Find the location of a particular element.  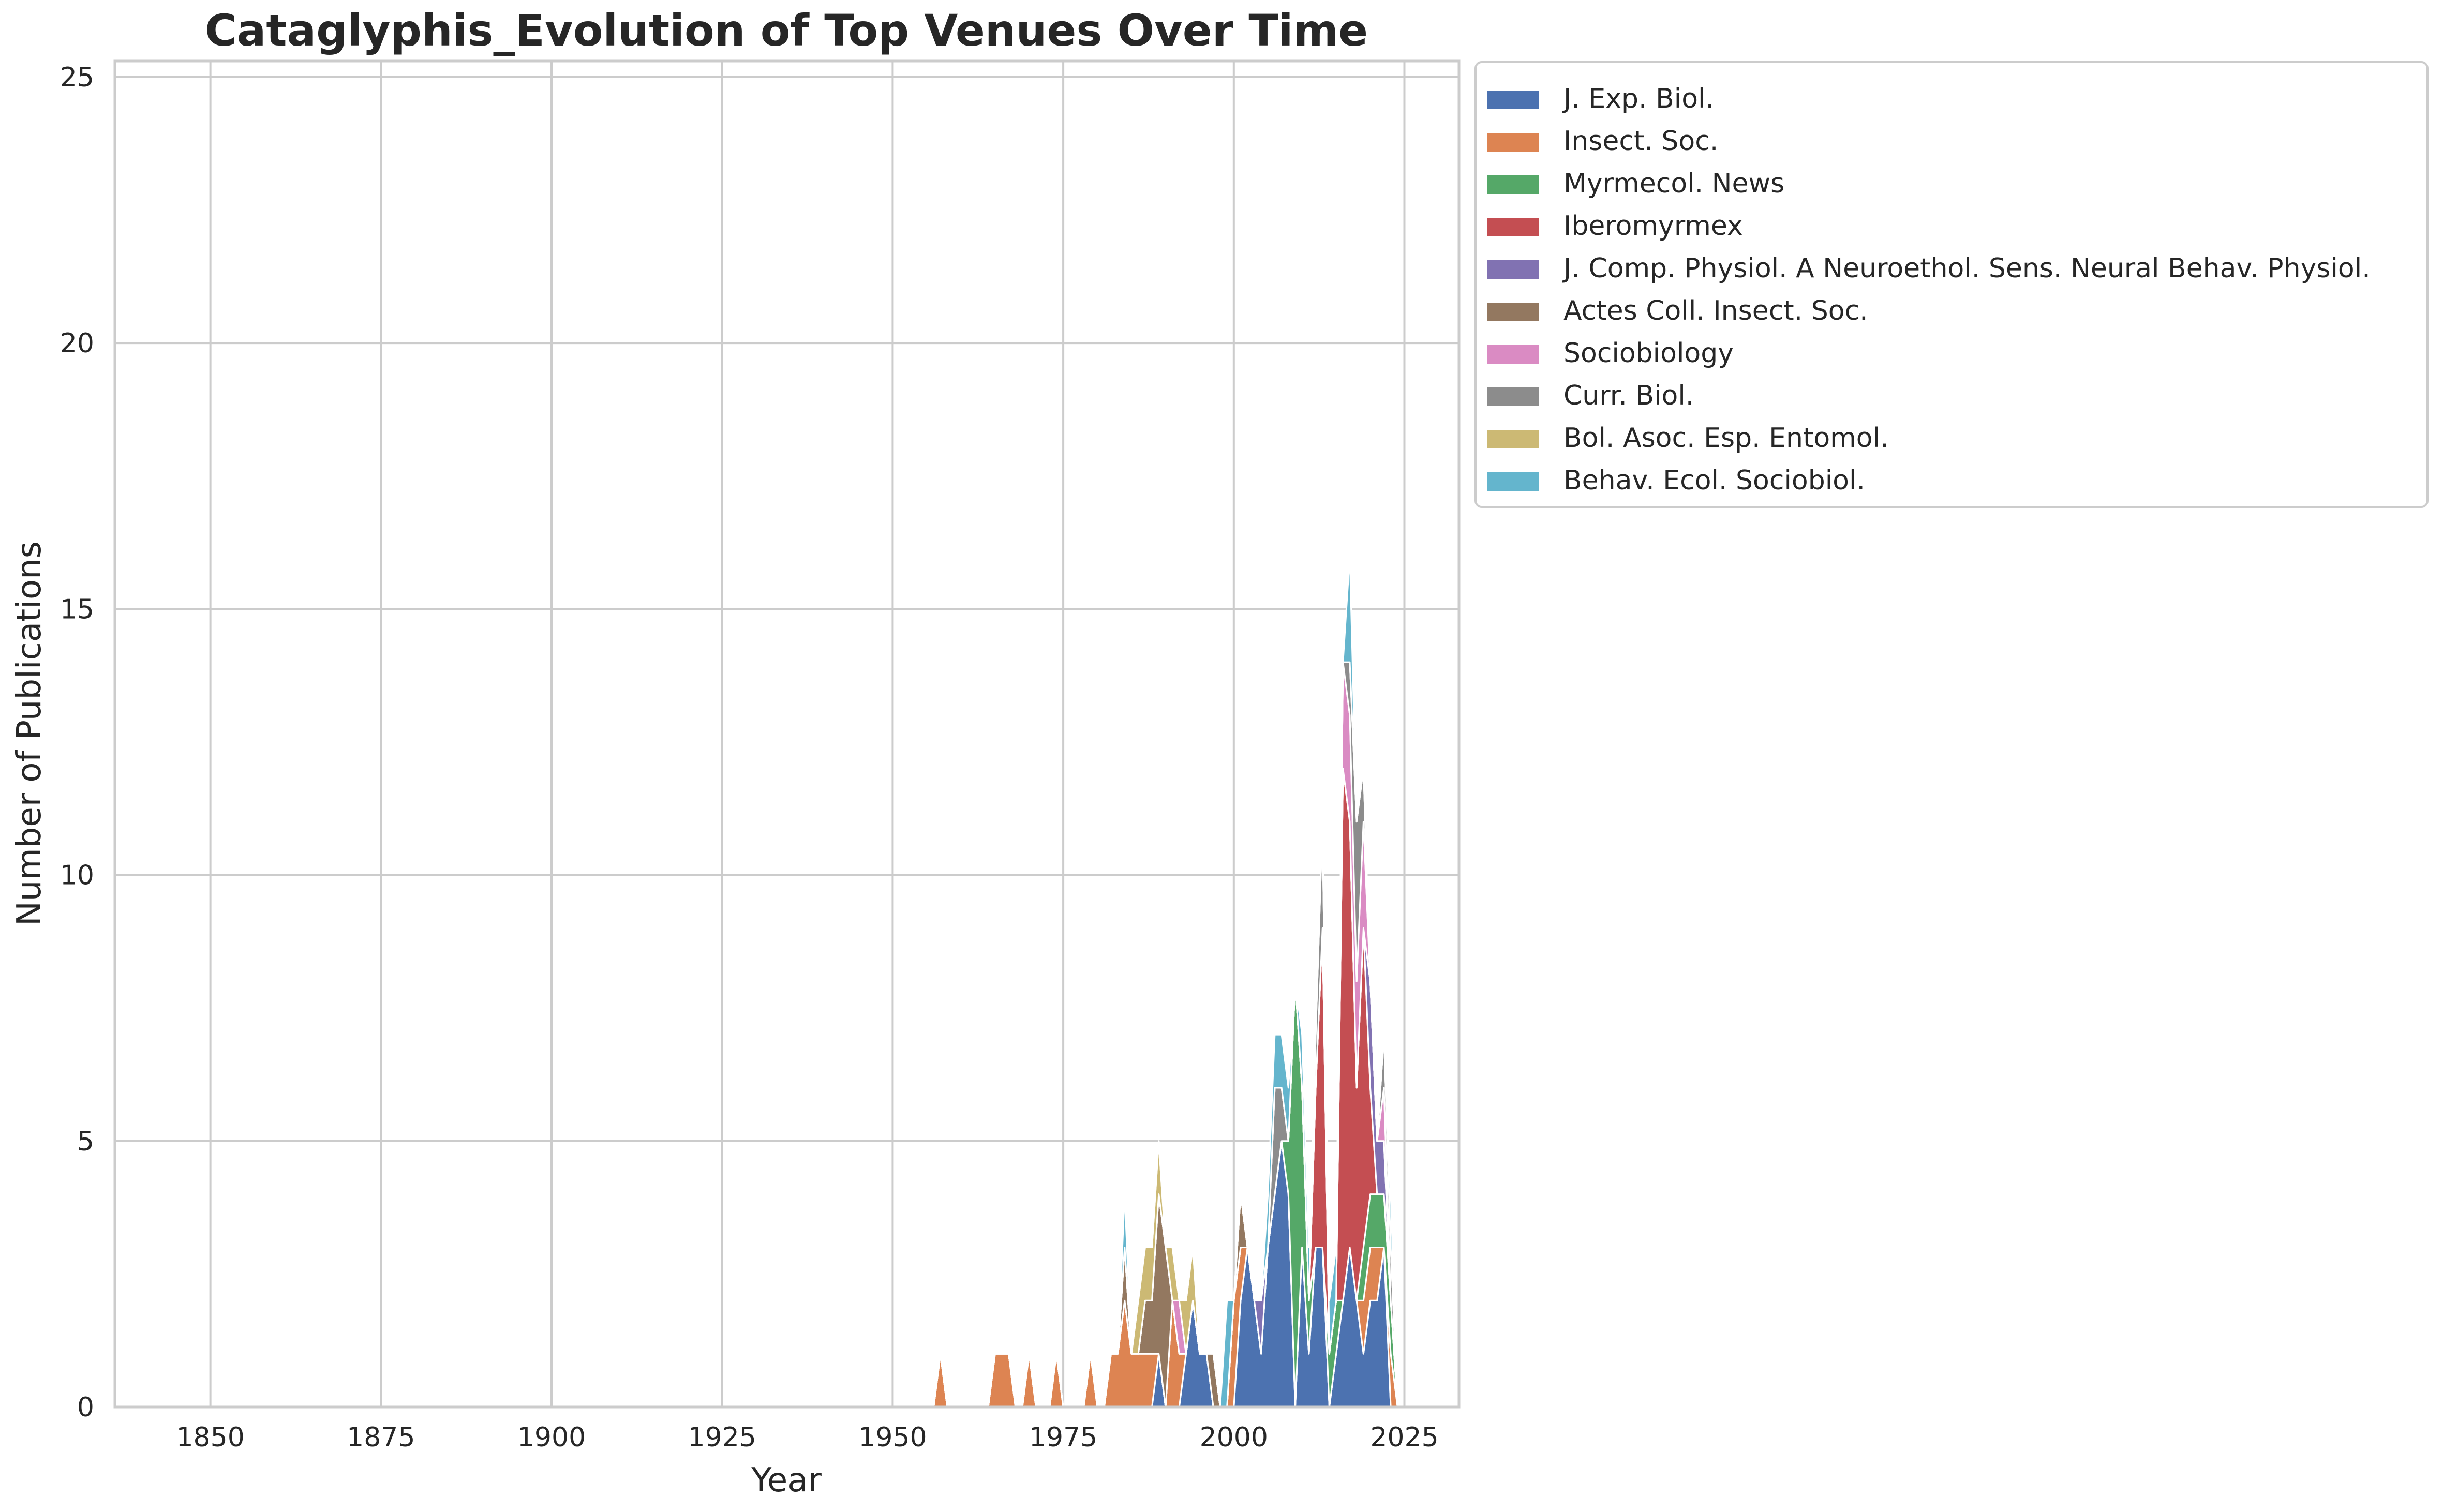

x-tick-label: 1950 is located at coordinates (892, 1437).